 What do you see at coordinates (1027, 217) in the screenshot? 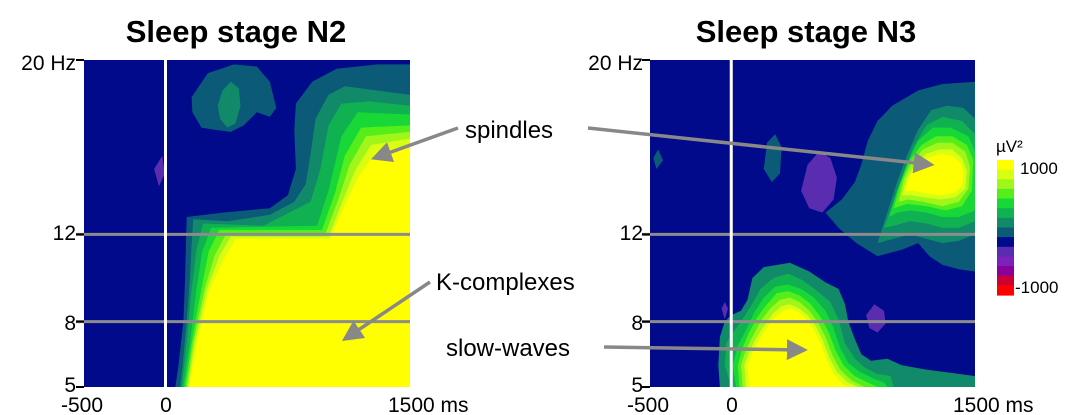
I see `colorbar: µV² 1000 -1000` at bounding box center [1027, 217].